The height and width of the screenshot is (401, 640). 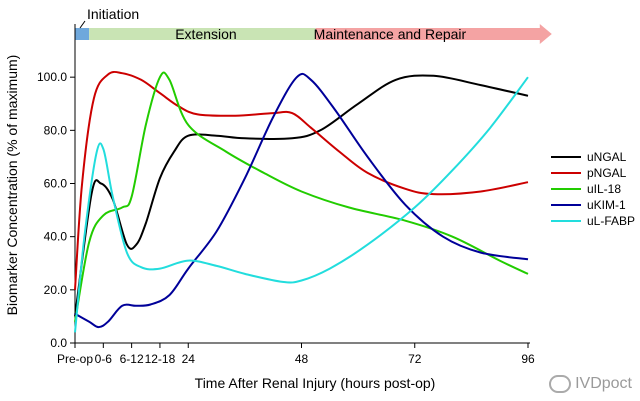 What do you see at coordinates (56, 184) in the screenshot?
I see `y-tick-label: 60.0` at bounding box center [56, 184].